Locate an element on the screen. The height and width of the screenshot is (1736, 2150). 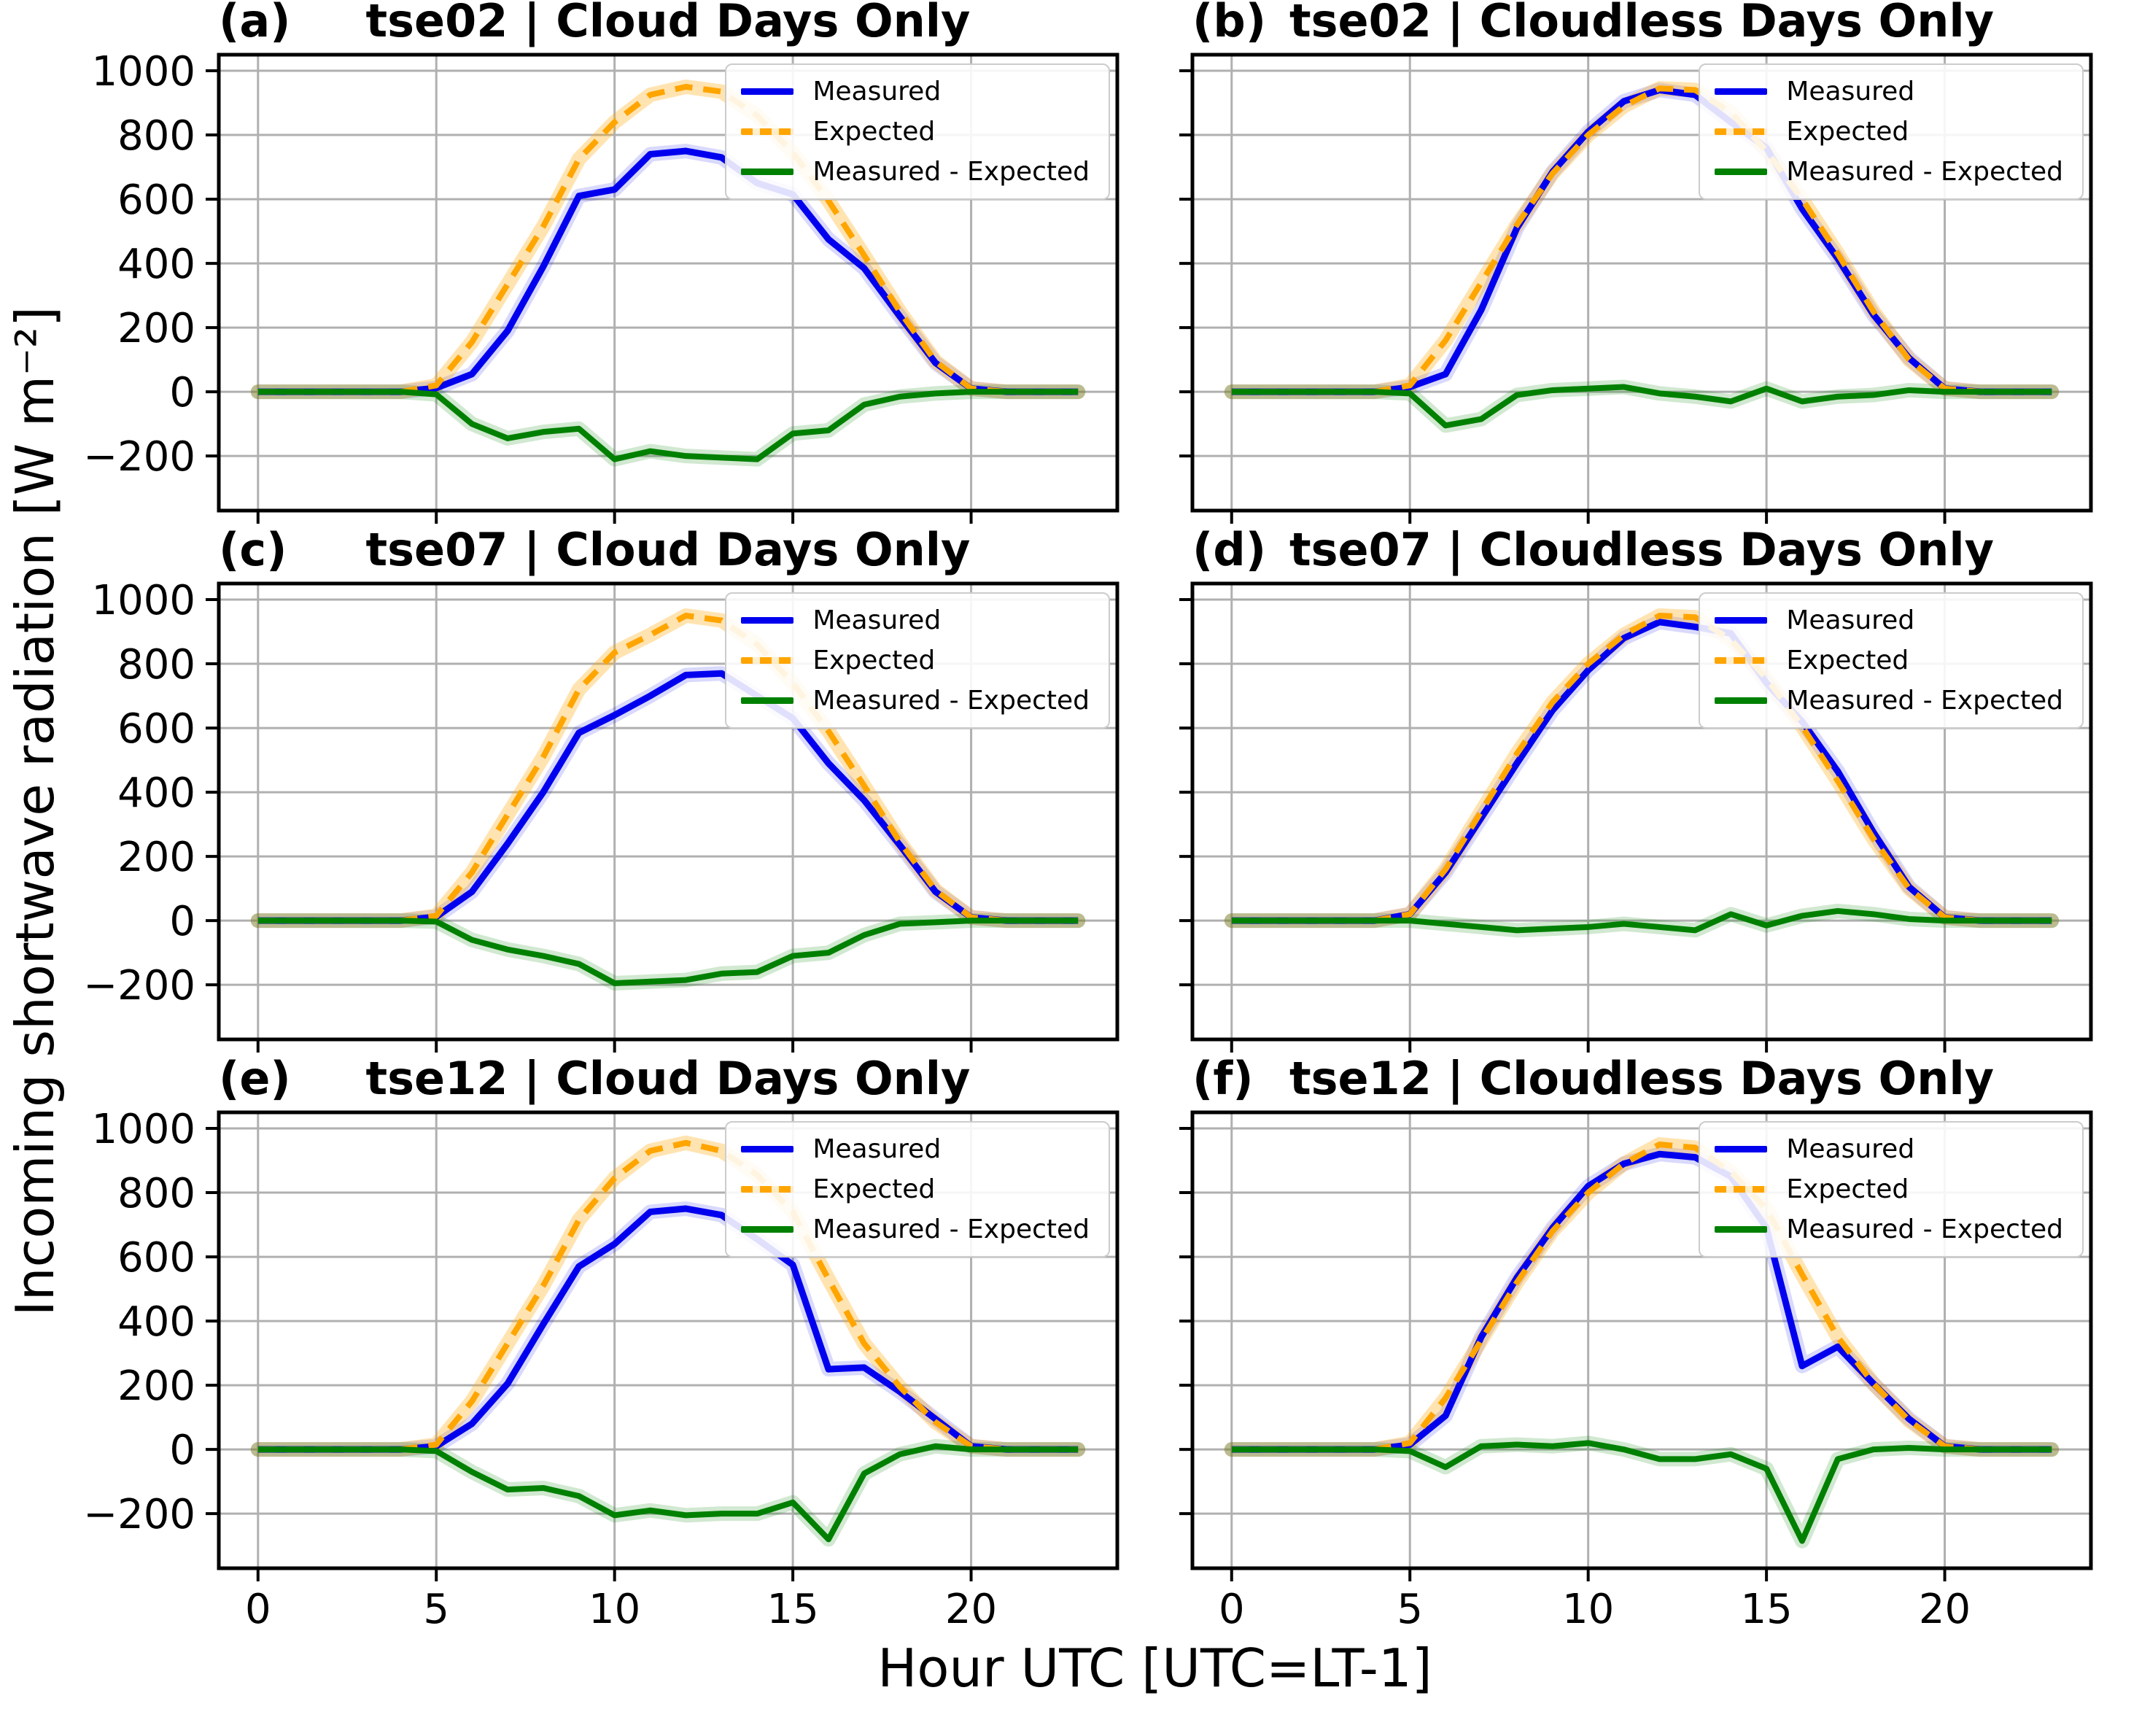
panel-b-plot-wrap: Measured Expected Measured - Expected is located at coordinates (1636, 288).